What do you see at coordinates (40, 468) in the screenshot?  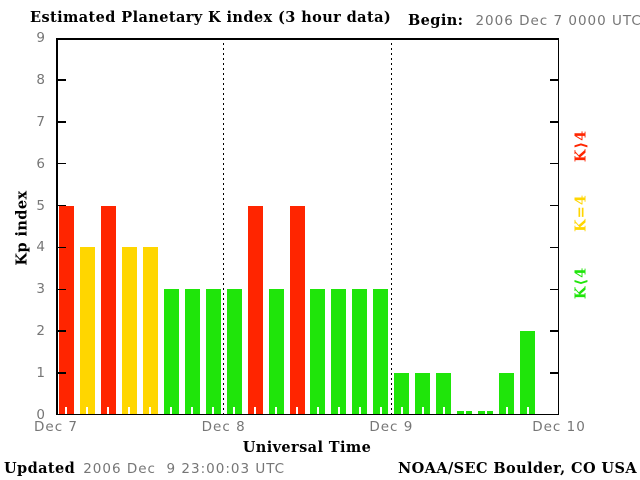 I see `updated-label: Updated` at bounding box center [40, 468].